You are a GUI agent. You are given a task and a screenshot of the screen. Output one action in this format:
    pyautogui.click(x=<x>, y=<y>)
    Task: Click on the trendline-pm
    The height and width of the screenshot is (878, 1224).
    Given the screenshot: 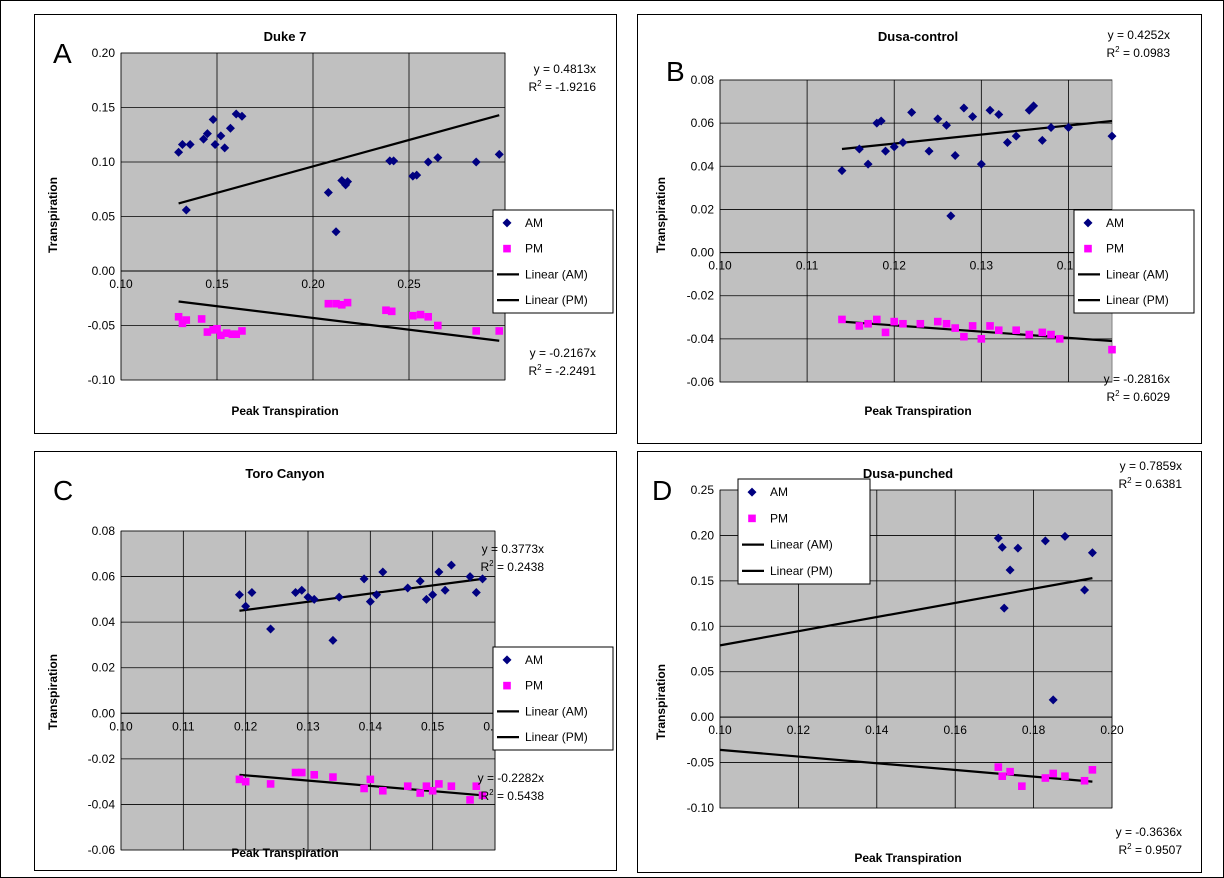 What is the action you would take?
    pyautogui.click(x=977, y=331)
    